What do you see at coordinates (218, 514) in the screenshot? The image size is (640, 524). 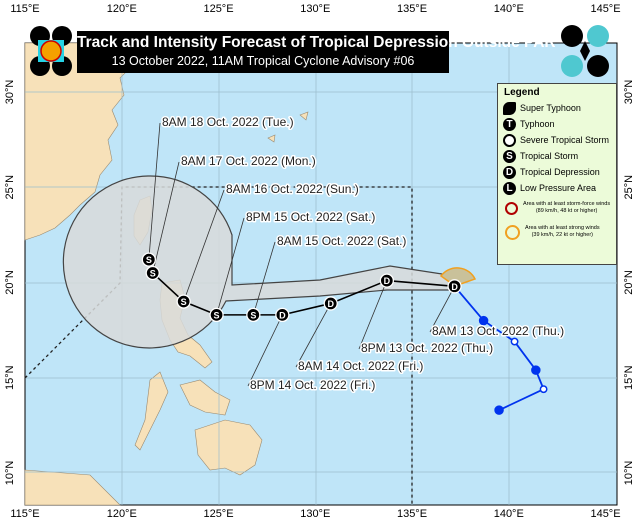 I see `lon-tick-label-bottom: 125°E` at bounding box center [218, 514].